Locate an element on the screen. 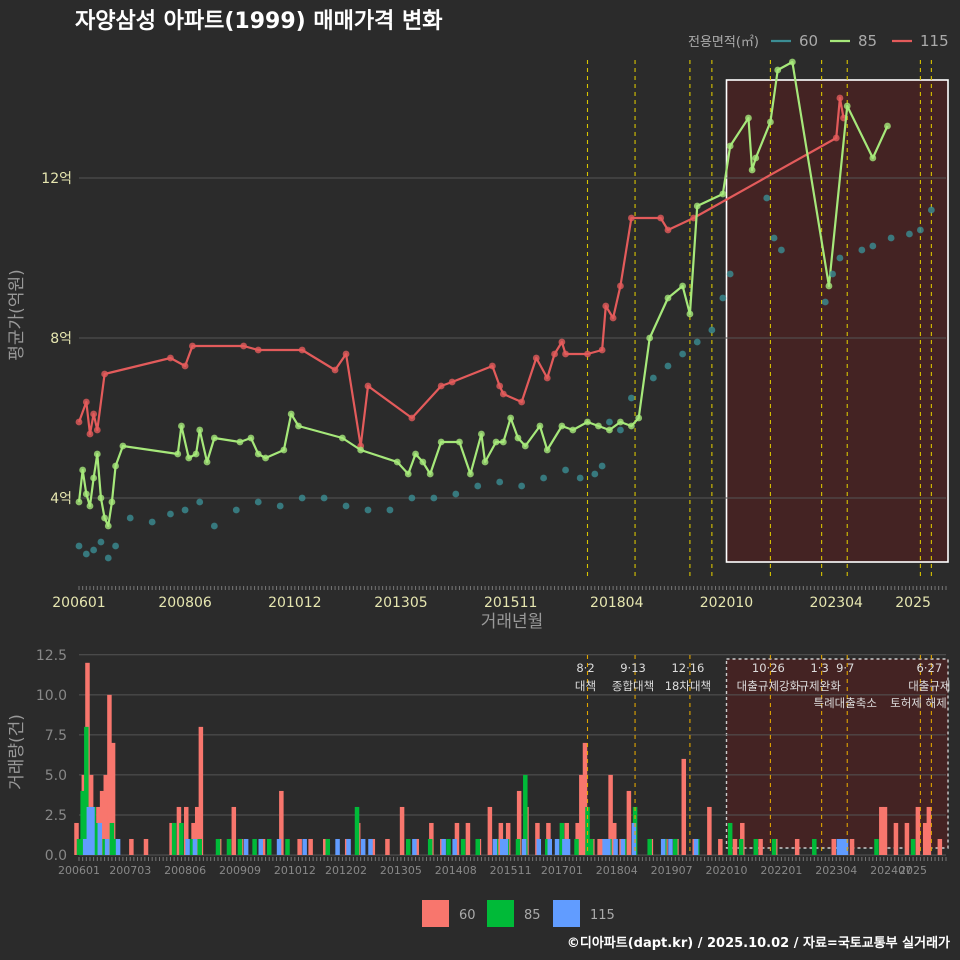 The height and width of the screenshot is (960, 960). policy-date-label: 1·3 is located at coordinates (819, 668).